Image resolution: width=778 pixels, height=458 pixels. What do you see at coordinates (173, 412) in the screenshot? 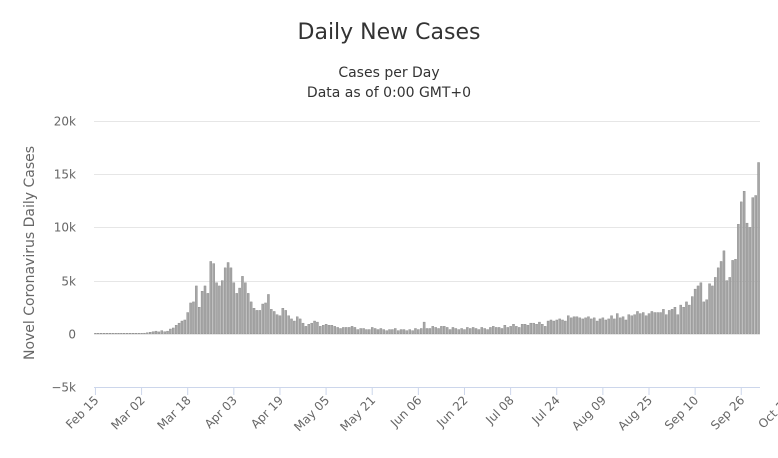
I see `x-tick-label: Mar 18` at bounding box center [173, 412].